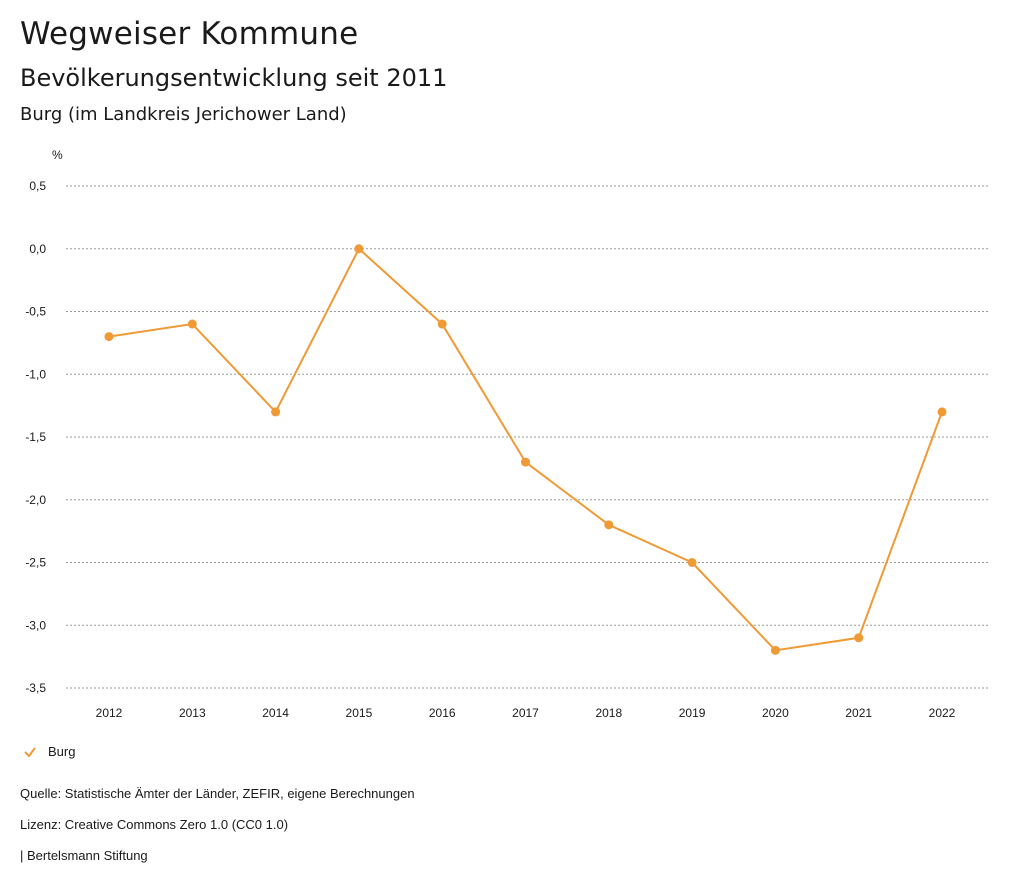 The image size is (1024, 888). I want to click on y-tick-label: -1,5, so click(35, 437).